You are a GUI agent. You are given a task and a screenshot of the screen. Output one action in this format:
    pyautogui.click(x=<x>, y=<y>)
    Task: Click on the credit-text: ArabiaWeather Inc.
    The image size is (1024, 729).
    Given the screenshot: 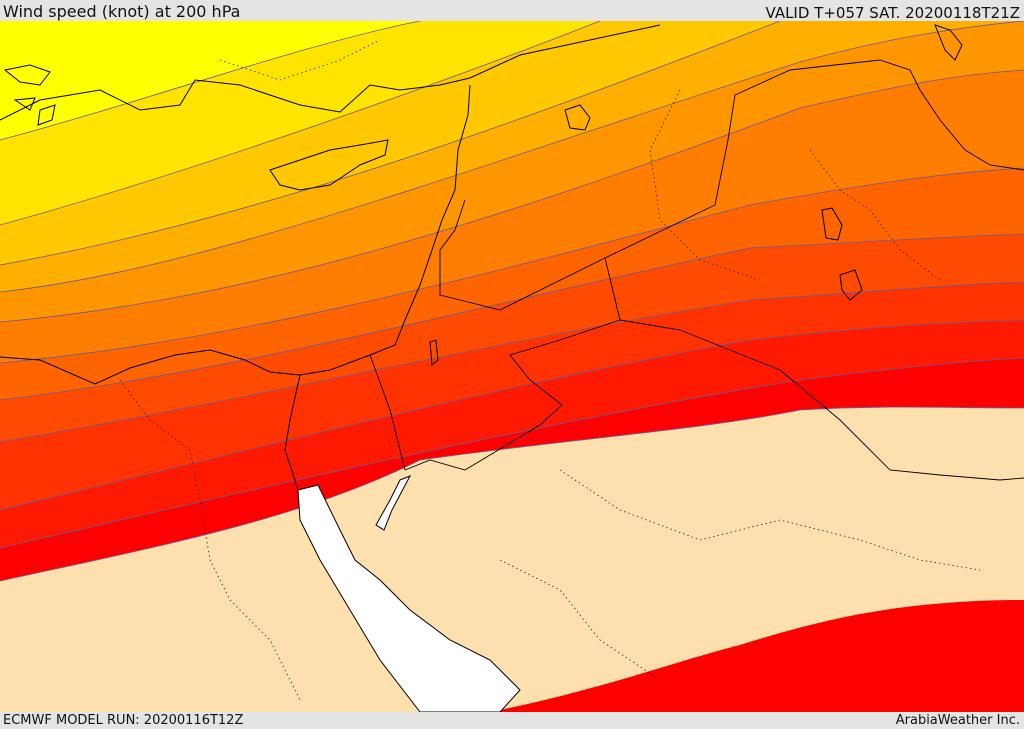 What is the action you would take?
    pyautogui.click(x=957, y=720)
    